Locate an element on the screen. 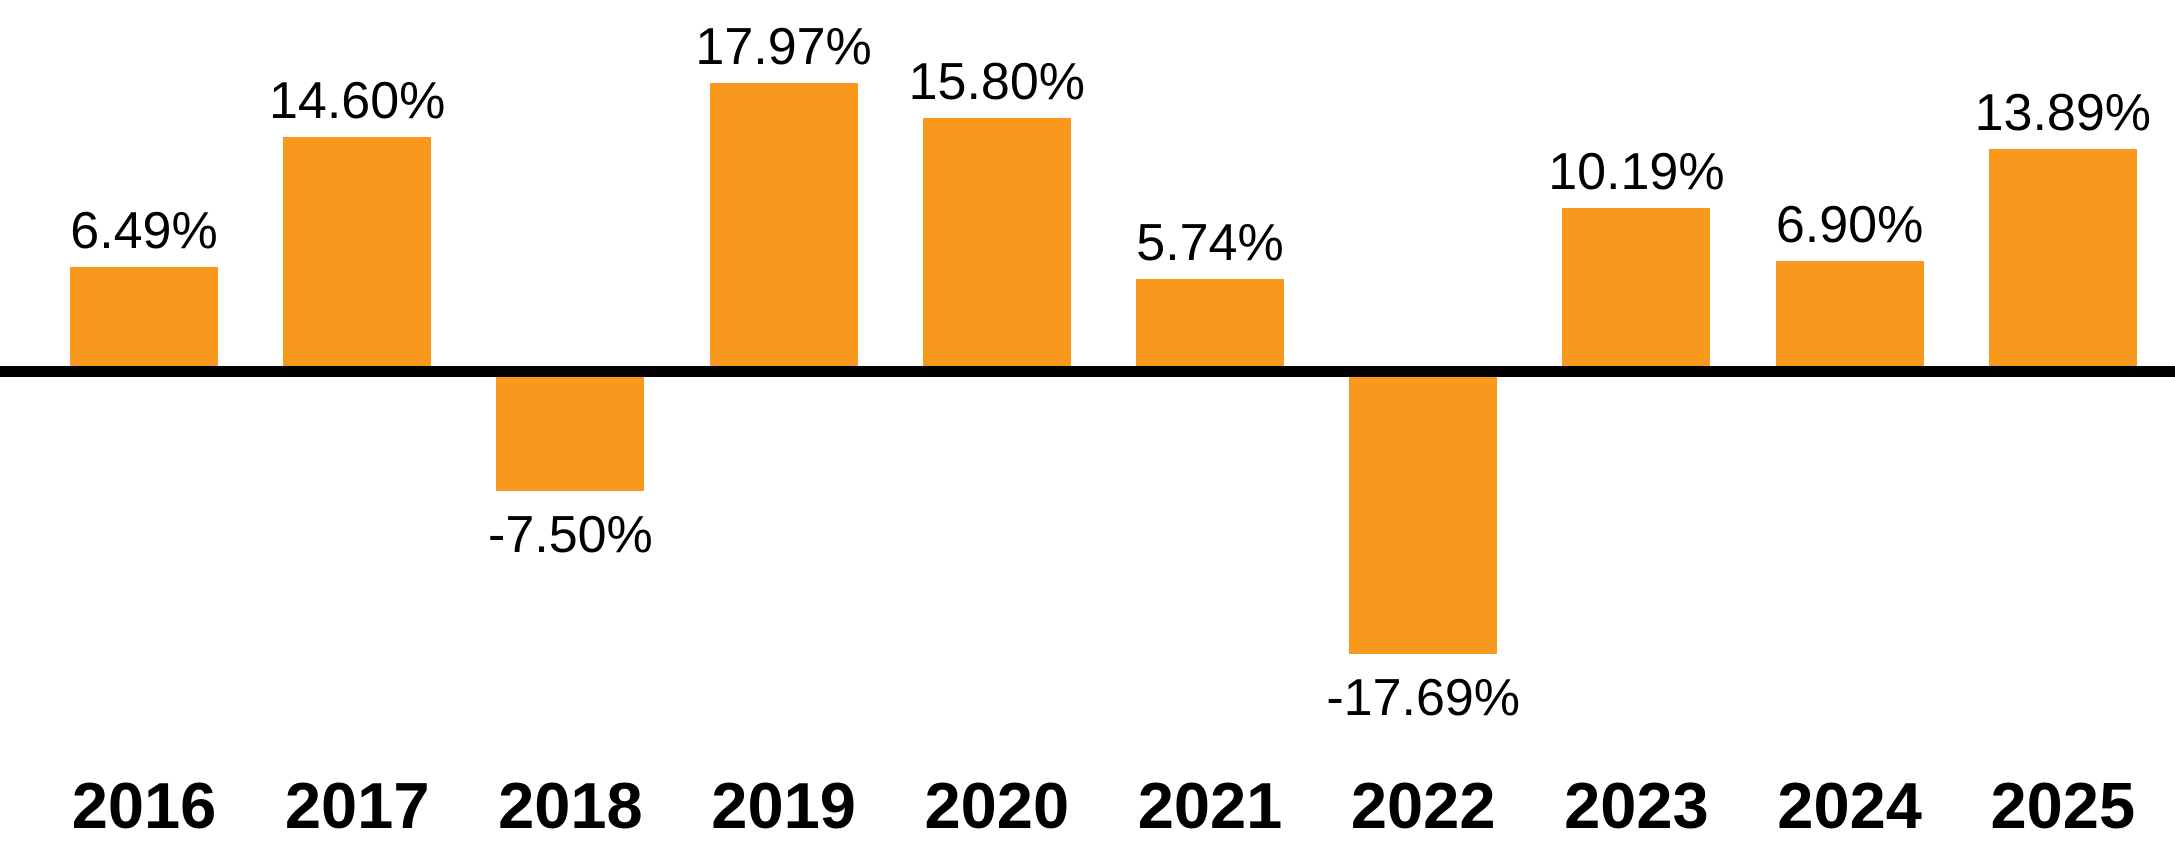 This screenshot has height=842, width=2175. value-label-2017: 14.60% is located at coordinates (357, 101).